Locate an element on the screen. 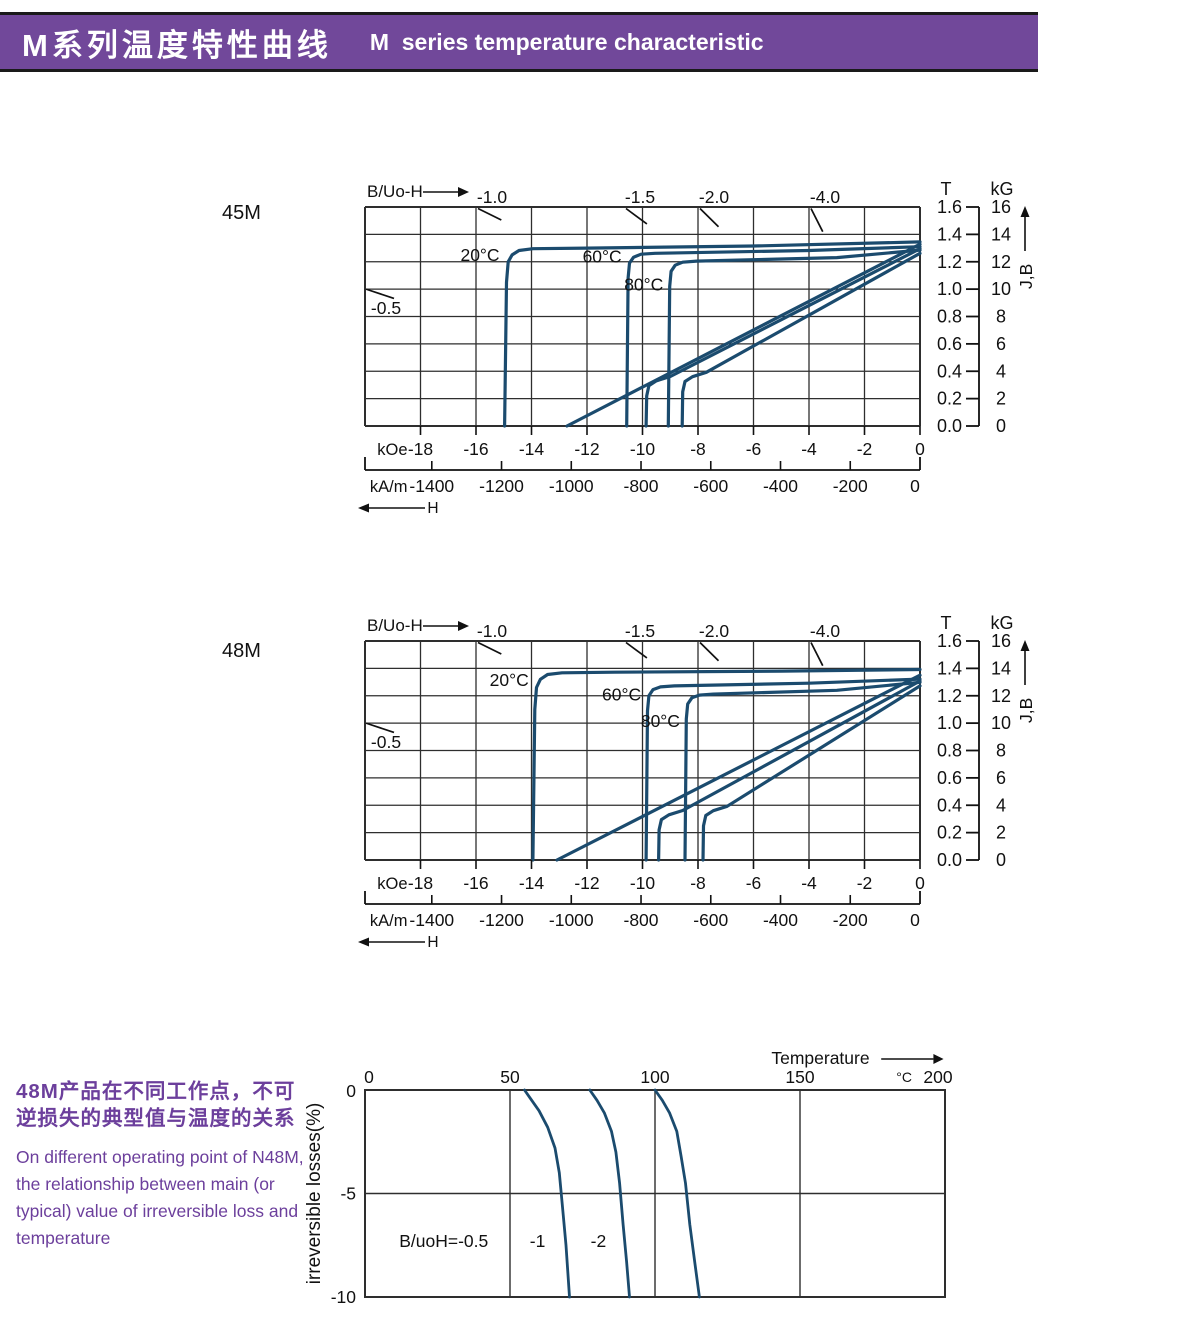  kam-tick-label: -400 is located at coordinates (780, 486).